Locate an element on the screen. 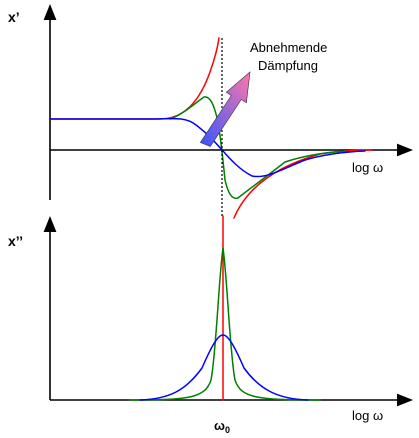 This screenshot has height=438, width=419. resonance-frequency-symbol: ω is located at coordinates (219, 425).